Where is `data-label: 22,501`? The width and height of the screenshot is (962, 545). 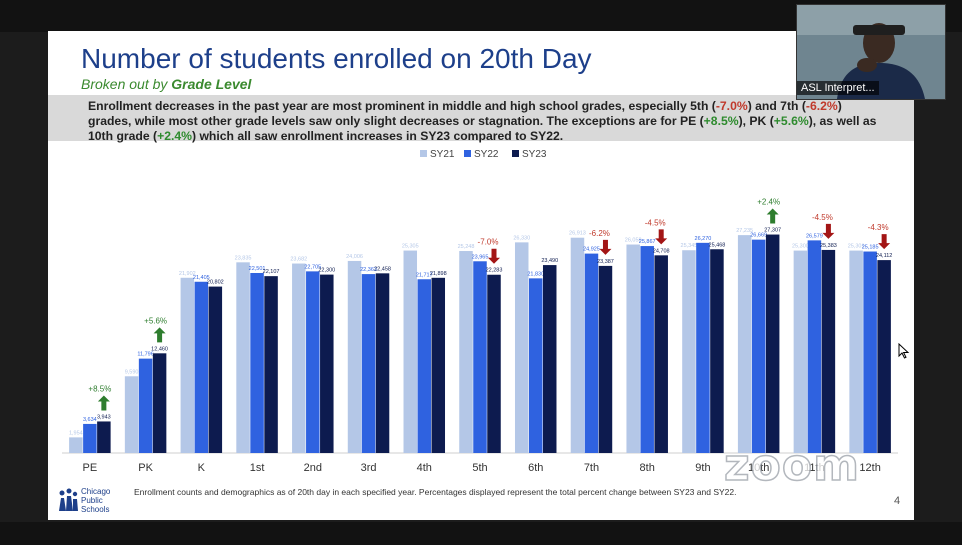 data-label: 22,501 is located at coordinates (257, 269).